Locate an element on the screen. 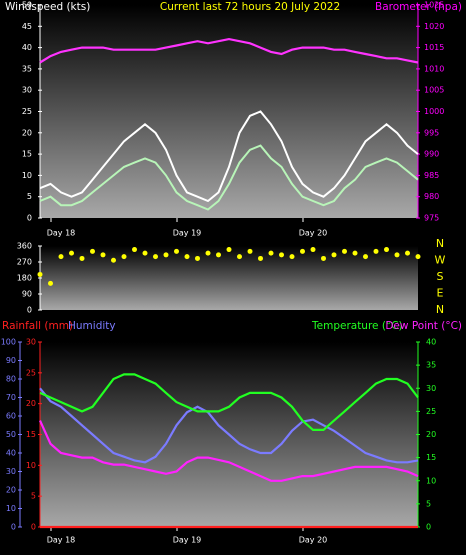 This screenshot has width=466, height=555. tick-label: 180 is located at coordinates (24, 278).